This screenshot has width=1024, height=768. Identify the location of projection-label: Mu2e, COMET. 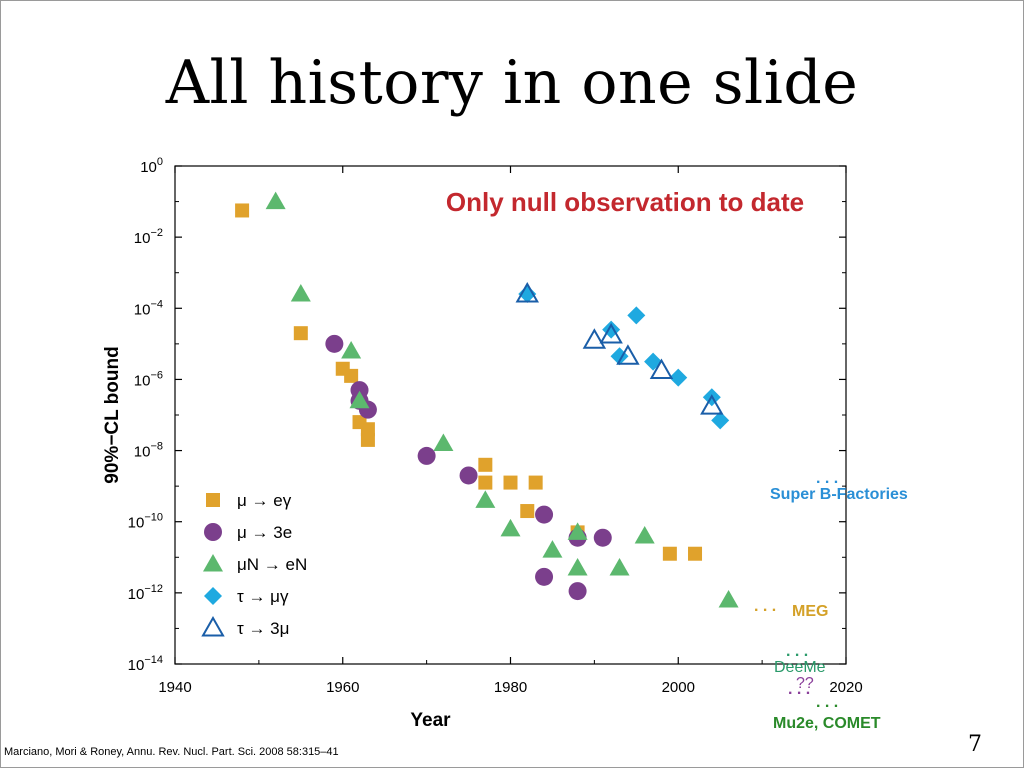
(827, 723).